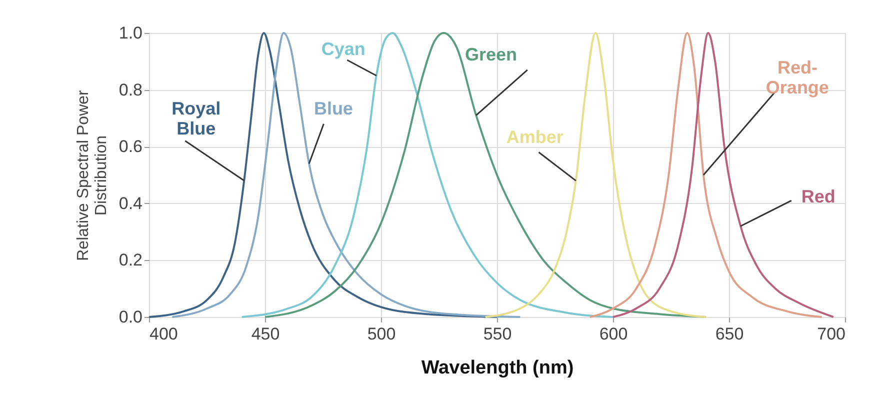 The width and height of the screenshot is (874, 407). What do you see at coordinates (729, 334) in the screenshot?
I see `x-tick-label: 650` at bounding box center [729, 334].